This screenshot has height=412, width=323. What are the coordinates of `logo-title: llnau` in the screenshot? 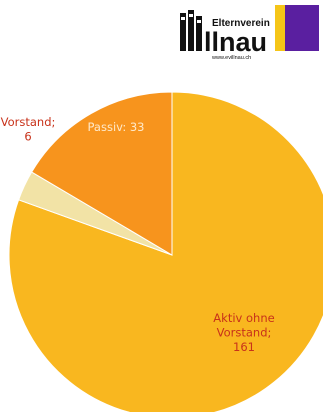 It's located at (235, 42).